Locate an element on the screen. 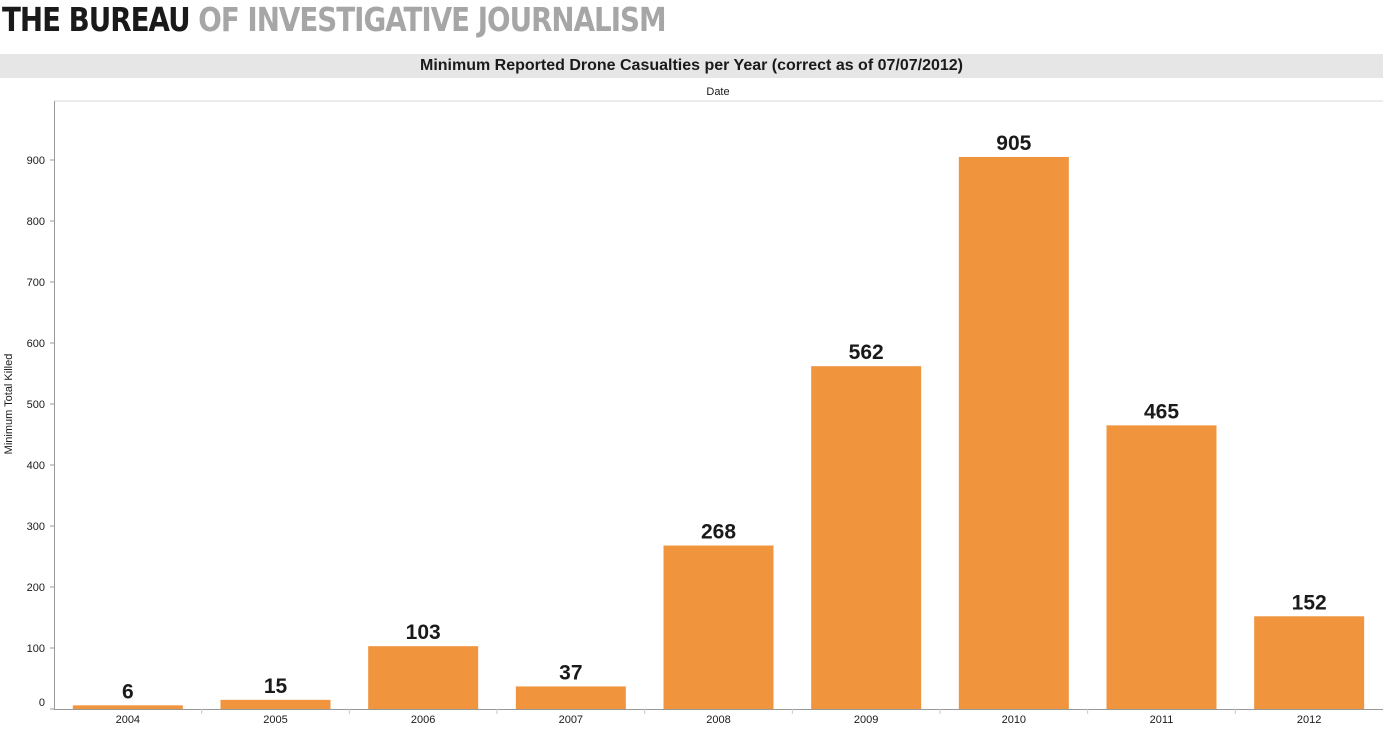 The height and width of the screenshot is (730, 1383). y-axis-label: Minimum Total Killed is located at coordinates (9, 404).